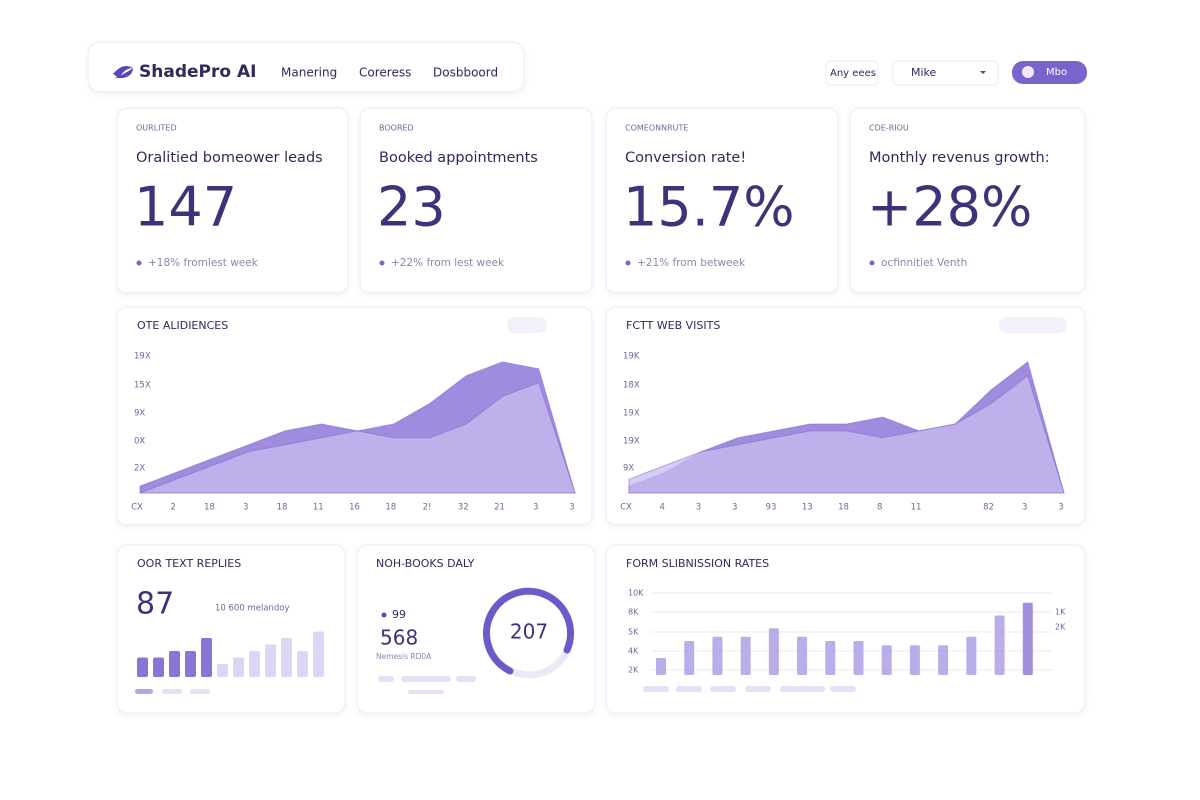 The height and width of the screenshot is (800, 1200). Describe the element at coordinates (139, 469) in the screenshot. I see `y-tick-label: 2X` at that location.